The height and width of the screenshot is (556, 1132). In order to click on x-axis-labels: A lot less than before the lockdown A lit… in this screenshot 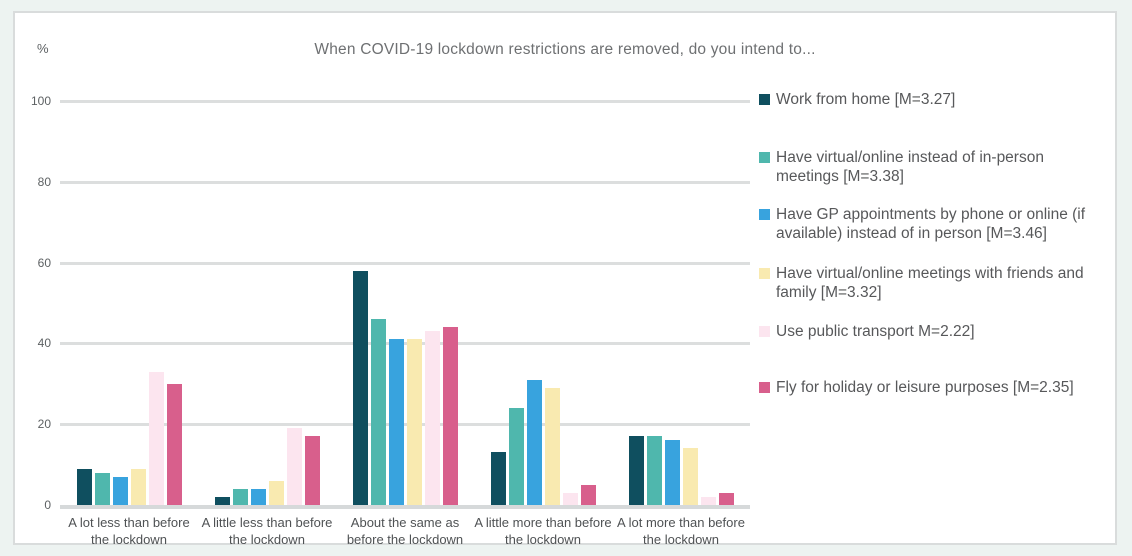, I will do `click(405, 532)`.